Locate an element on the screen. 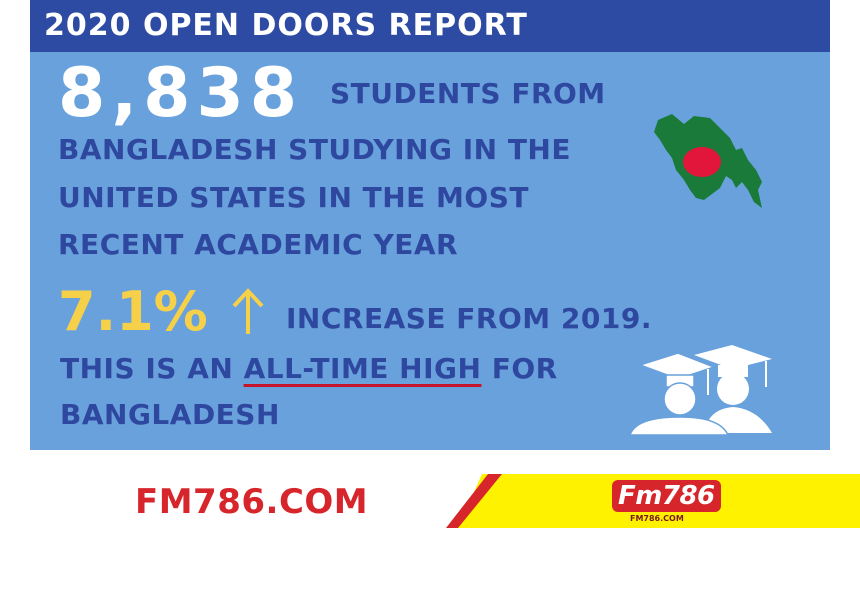 This screenshot has width=860, height=600. line5-suffix: FOR is located at coordinates (519, 368).